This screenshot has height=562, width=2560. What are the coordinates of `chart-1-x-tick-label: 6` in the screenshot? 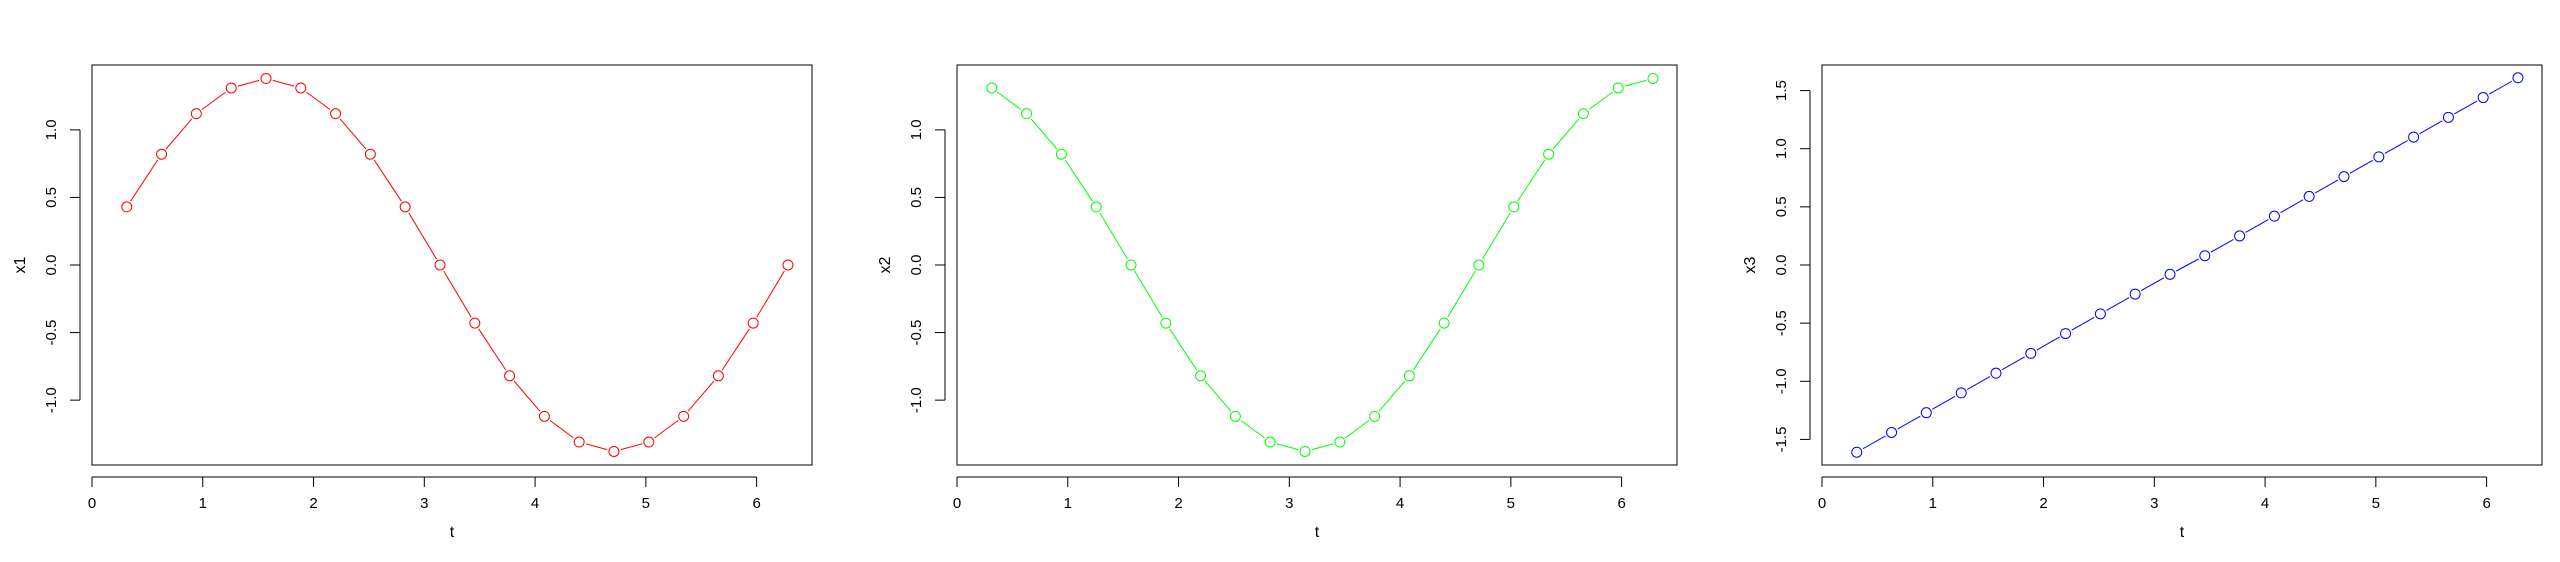 It's located at (756, 503).